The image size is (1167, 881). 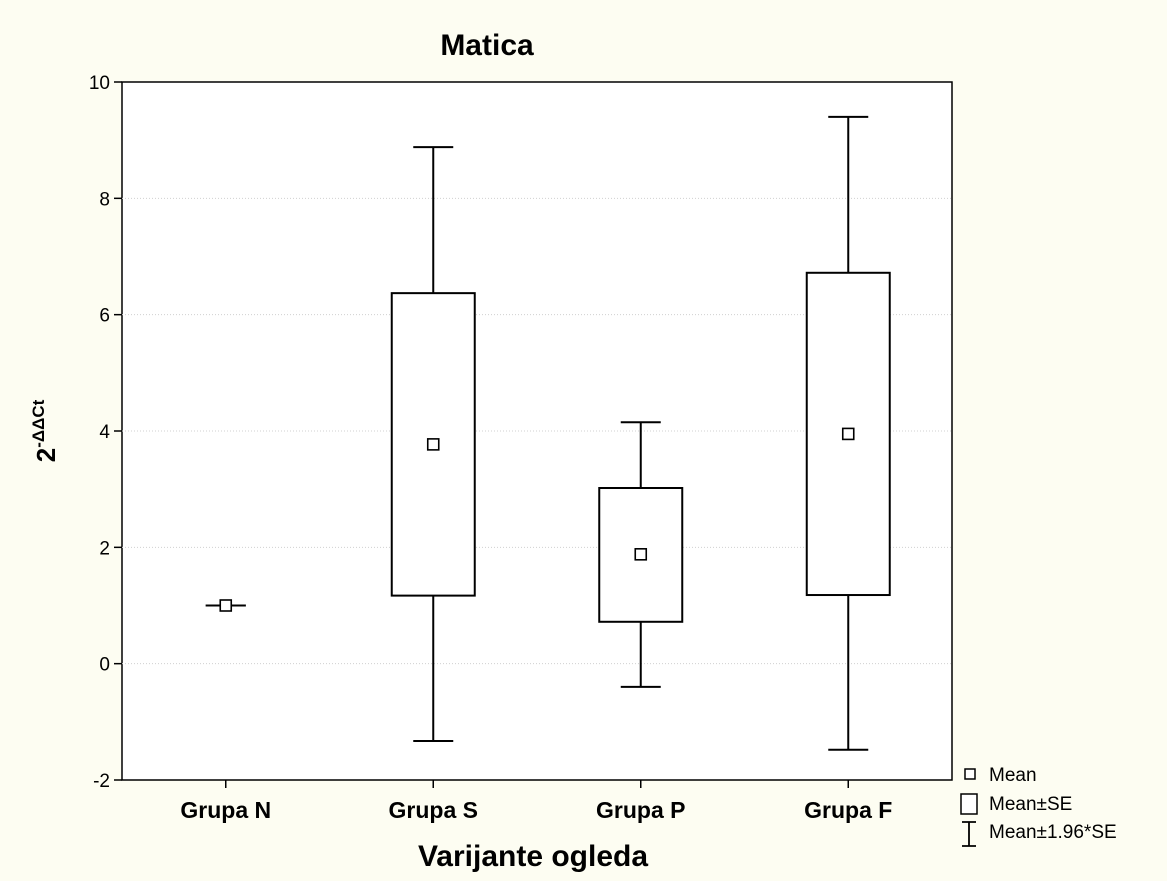 I want to click on legend-box-symbol, so click(x=969, y=804).